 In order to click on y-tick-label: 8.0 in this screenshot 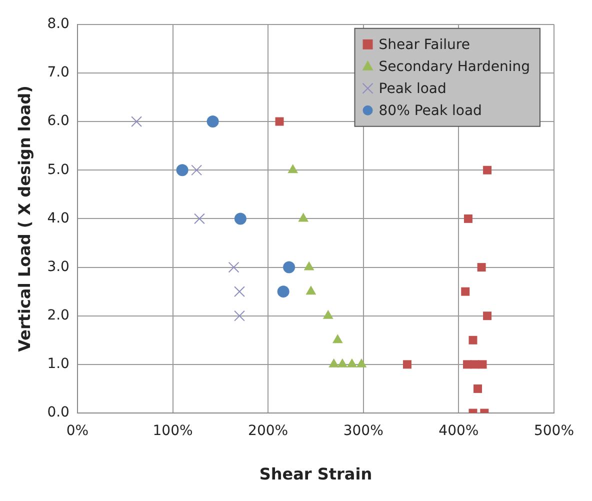, I will do `click(58, 24)`.